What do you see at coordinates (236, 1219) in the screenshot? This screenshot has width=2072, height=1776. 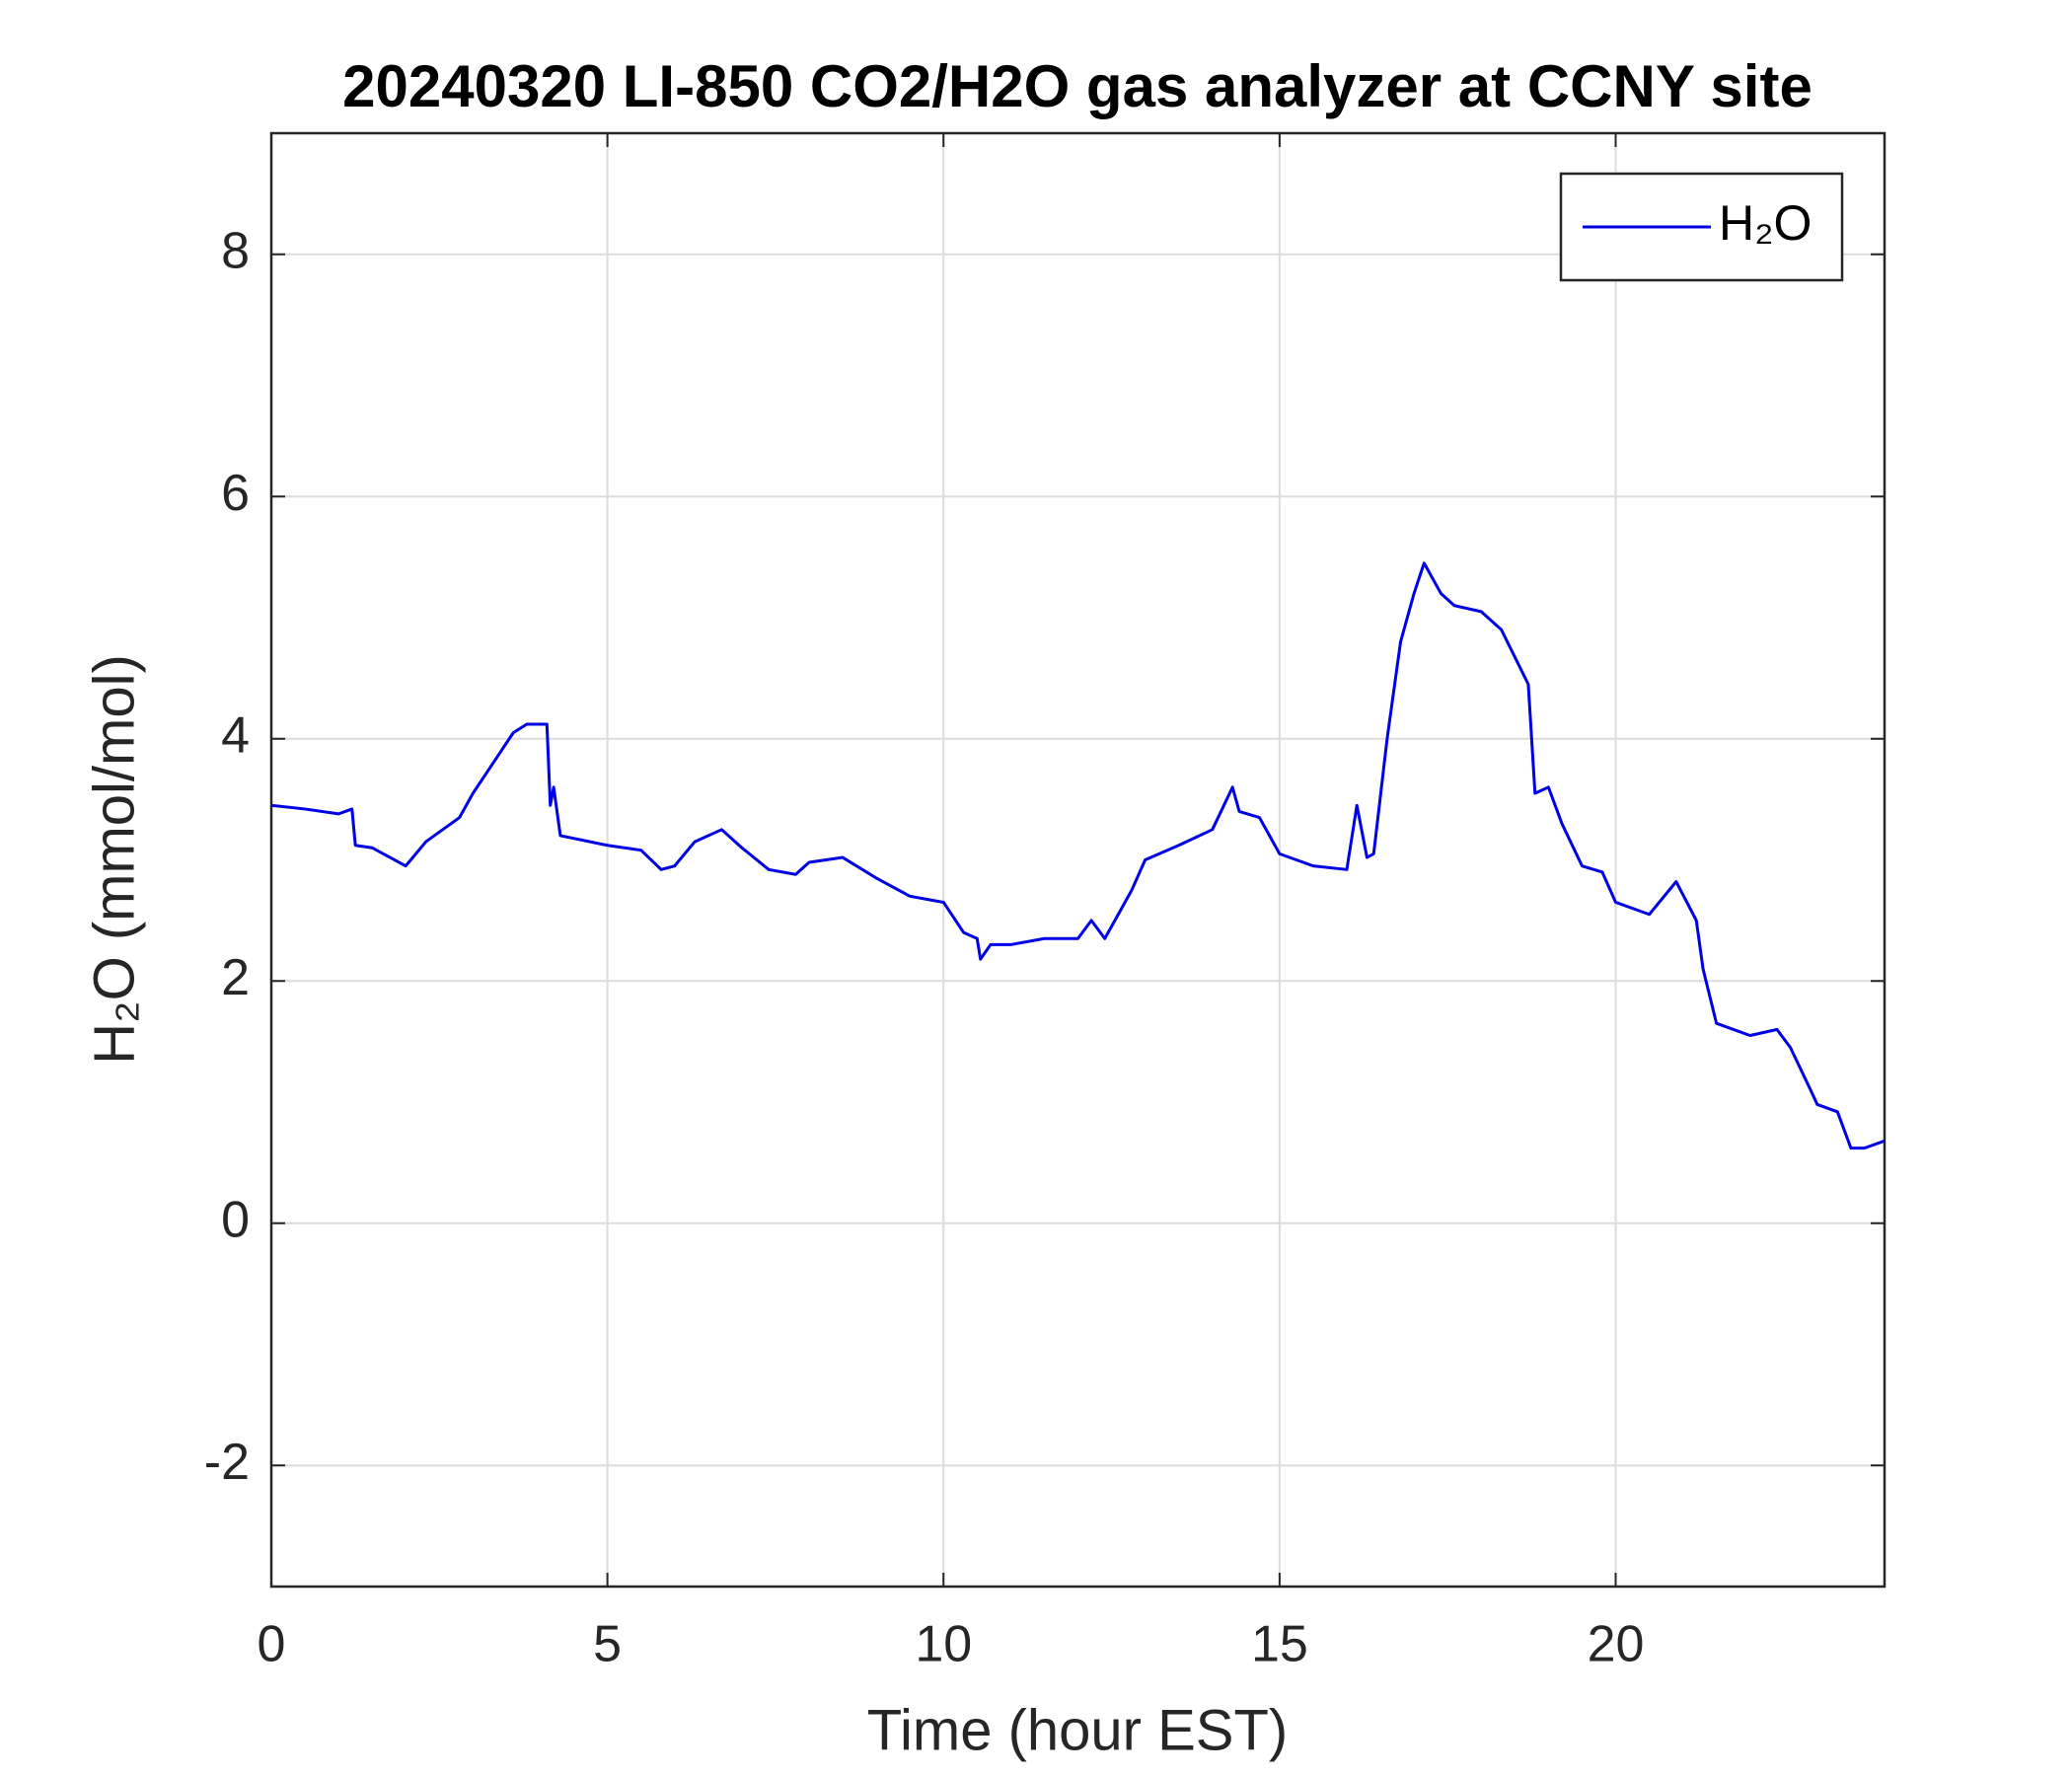 I see `y-tick-label: 0` at bounding box center [236, 1219].